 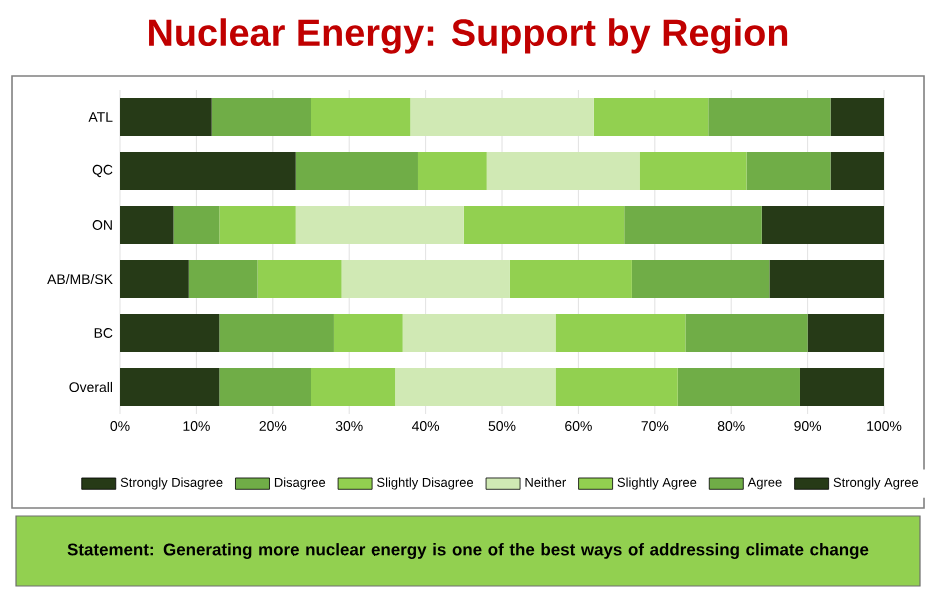 I want to click on text: Statement: Generating more nuclear energy is one of the best ways of addressing climate change, so click(x=468, y=551).